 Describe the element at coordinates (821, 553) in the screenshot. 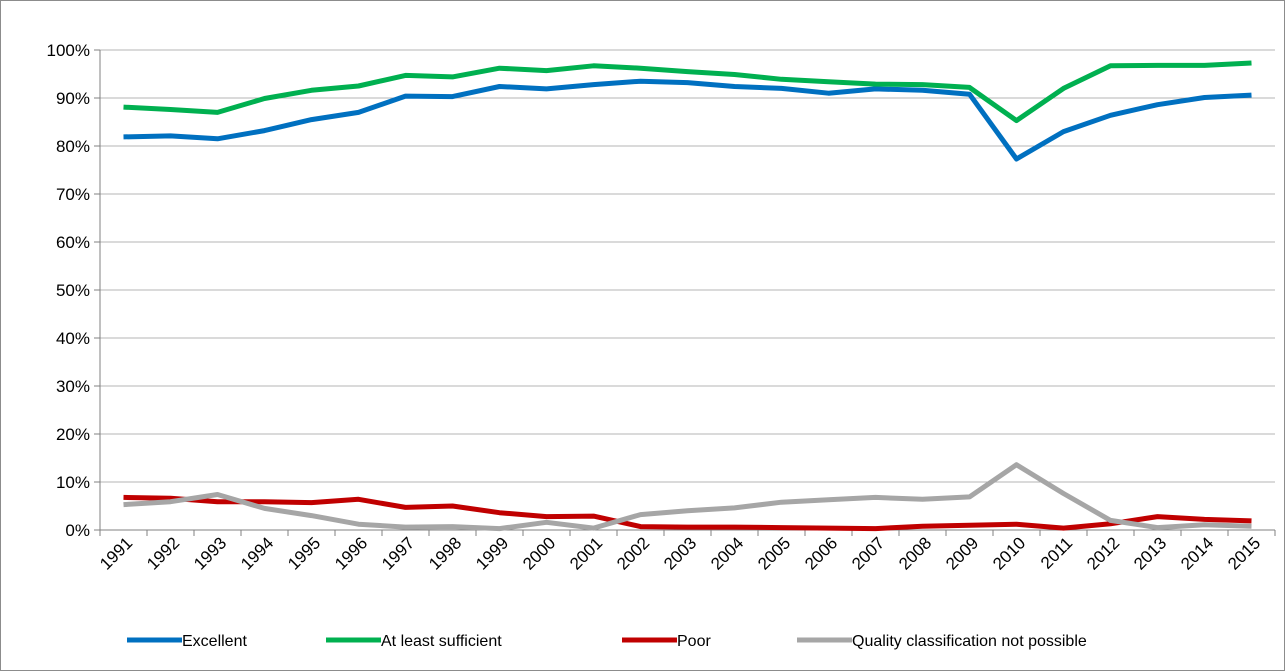

I see `x-tick-label: 2006` at that location.